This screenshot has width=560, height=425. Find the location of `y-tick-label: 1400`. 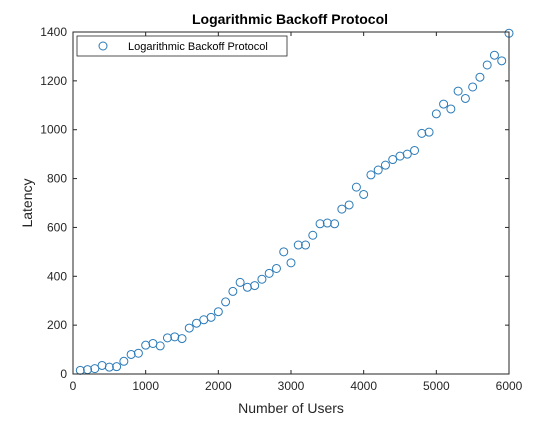

y-tick-label: 1400 is located at coordinates (53, 32).